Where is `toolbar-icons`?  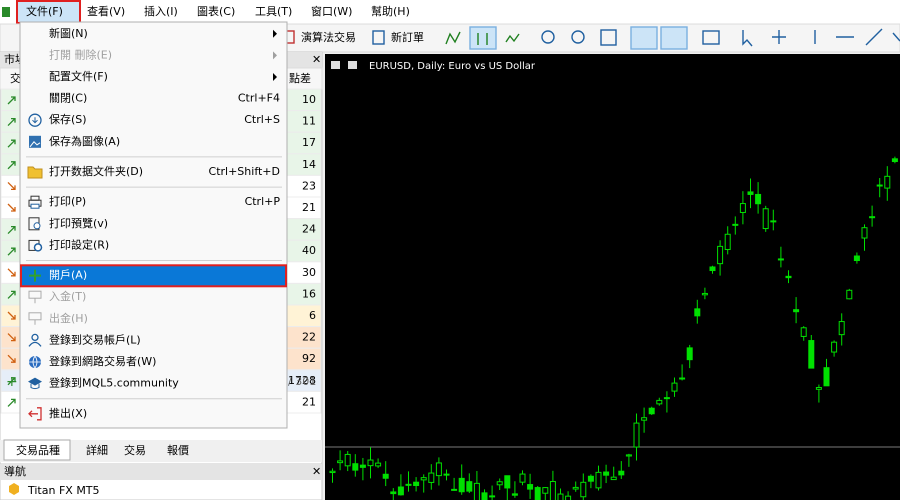
toolbar-icons is located at coordinates (591, 38).